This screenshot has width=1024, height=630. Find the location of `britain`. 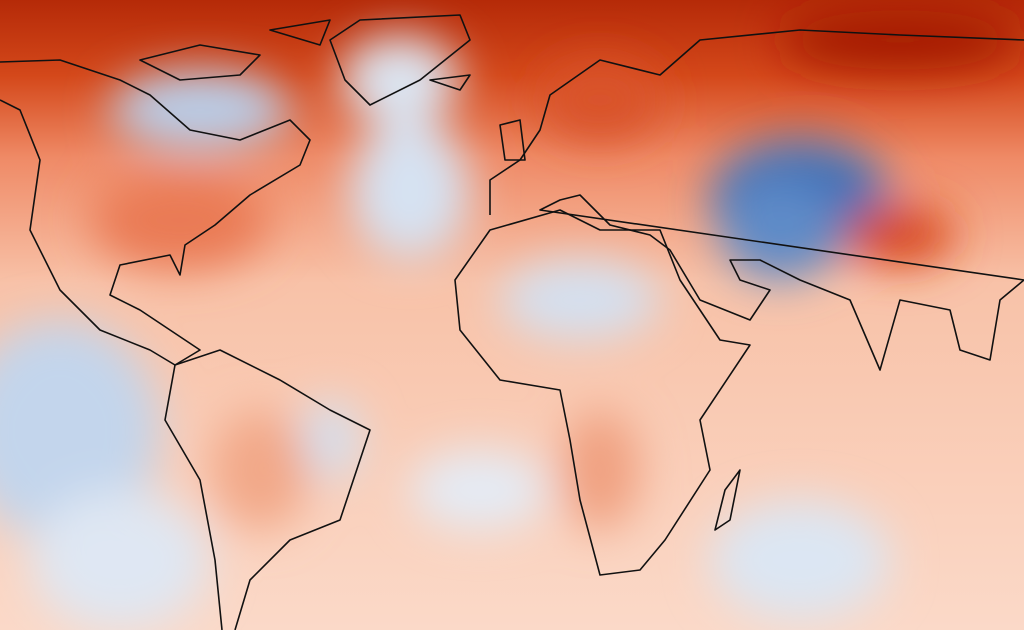

britain is located at coordinates (512, 140).